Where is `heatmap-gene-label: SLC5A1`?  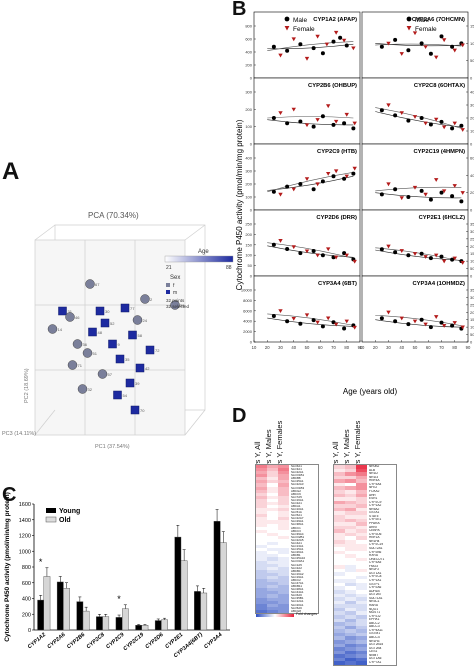 heatmap-gene-label: SLC5A1 is located at coordinates (296, 516).